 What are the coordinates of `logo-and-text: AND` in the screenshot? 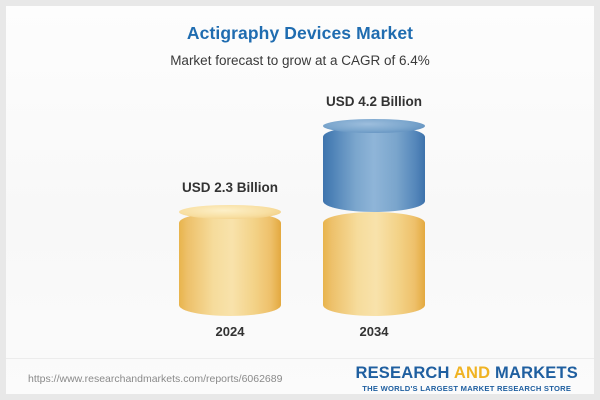 It's located at (472, 373).